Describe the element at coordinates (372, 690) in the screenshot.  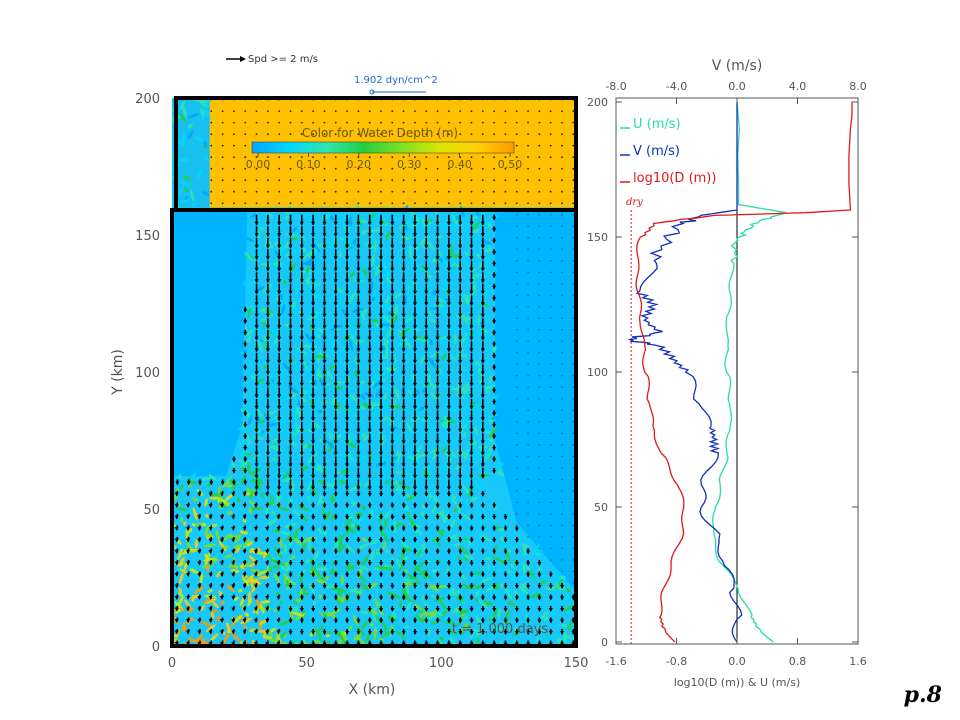
I see `map-x-axis-label: X (km)` at that location.